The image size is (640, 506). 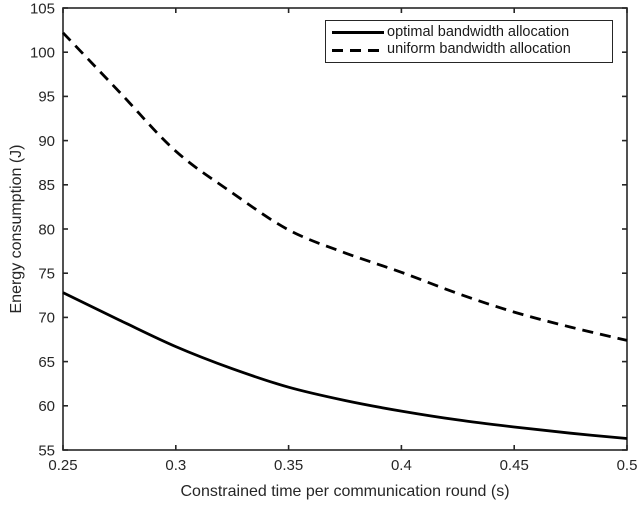 What do you see at coordinates (358, 33) in the screenshot?
I see `solid-line-sample-icon` at bounding box center [358, 33].